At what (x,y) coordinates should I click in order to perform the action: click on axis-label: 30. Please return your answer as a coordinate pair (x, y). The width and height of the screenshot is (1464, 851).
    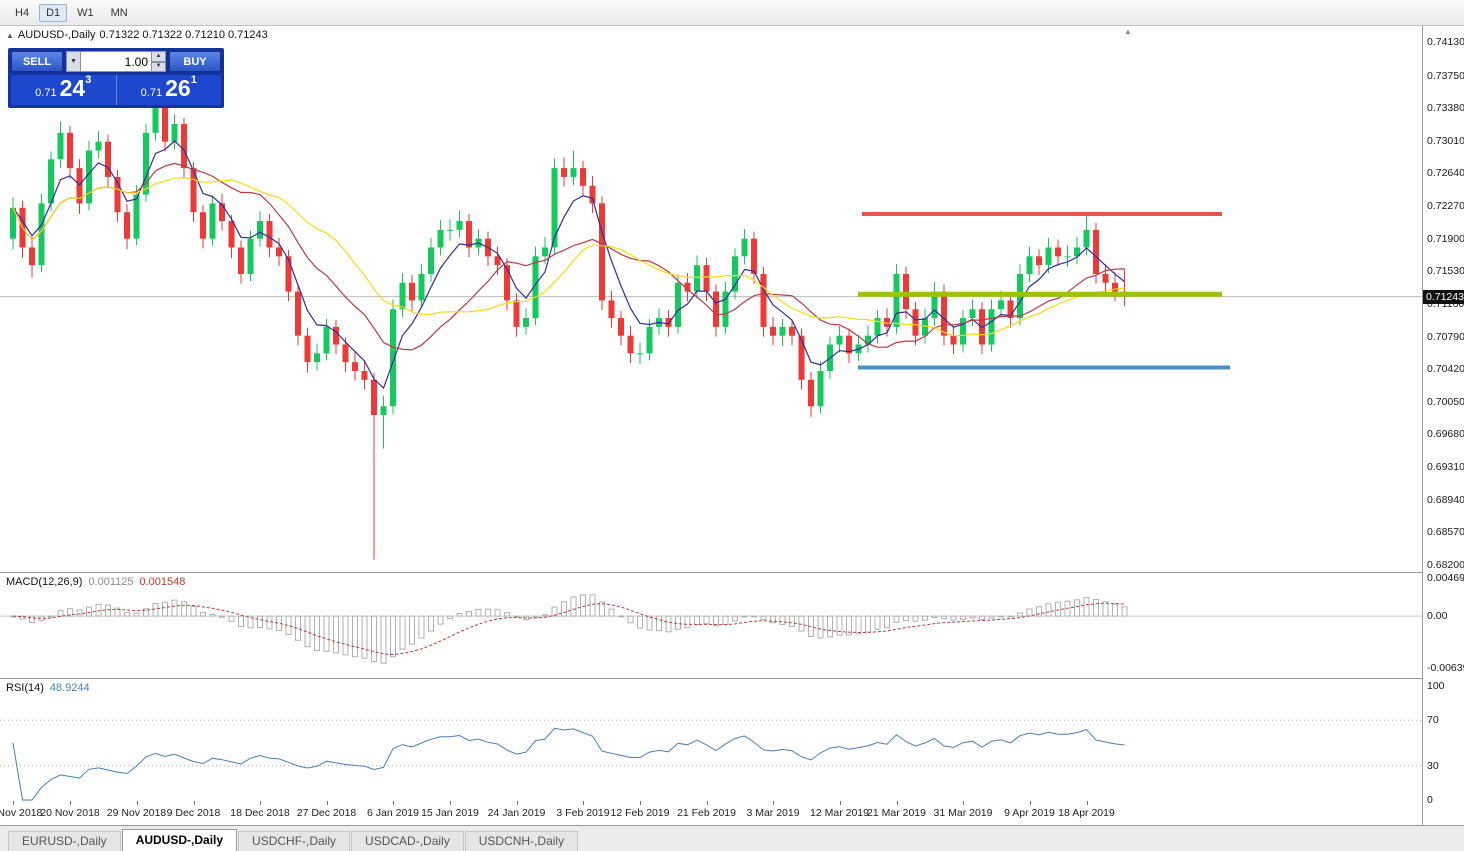
    Looking at the image, I should click on (1433, 765).